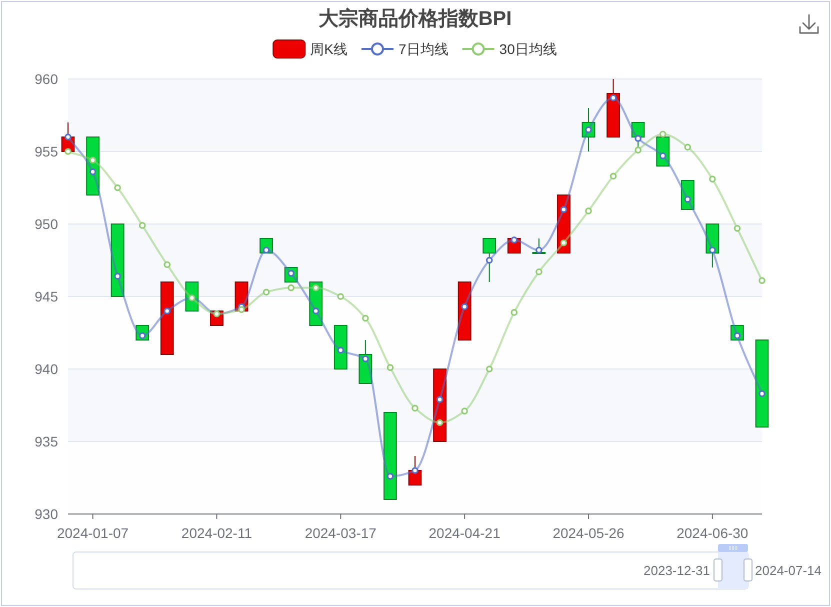 The height and width of the screenshot is (607, 831). Describe the element at coordinates (46, 224) in the screenshot. I see `y-tick-label: 950` at that location.